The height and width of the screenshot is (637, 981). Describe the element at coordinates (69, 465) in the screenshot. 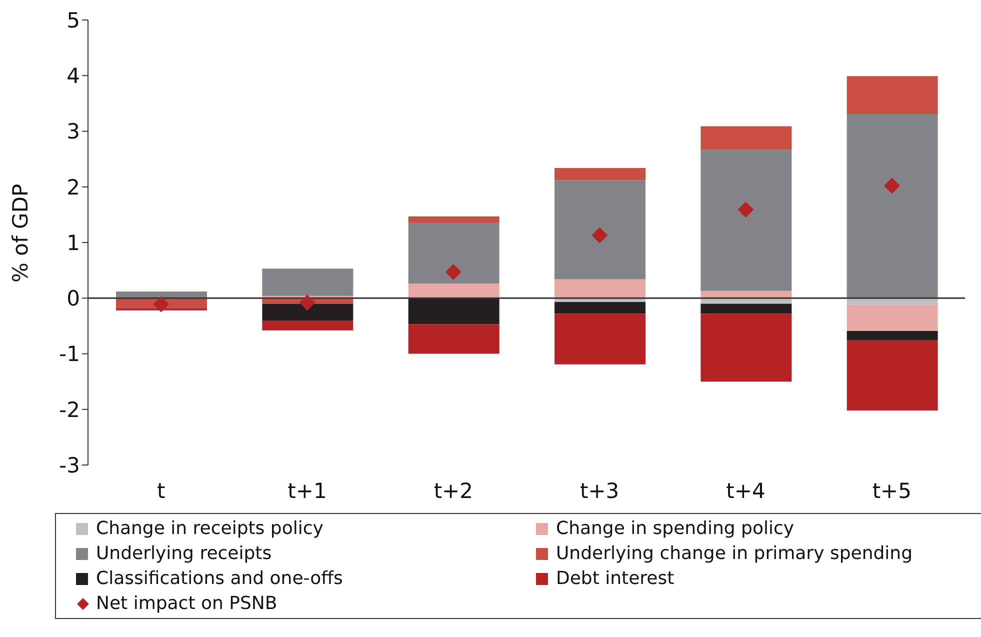

I see `y-tick-label: -3` at that location.